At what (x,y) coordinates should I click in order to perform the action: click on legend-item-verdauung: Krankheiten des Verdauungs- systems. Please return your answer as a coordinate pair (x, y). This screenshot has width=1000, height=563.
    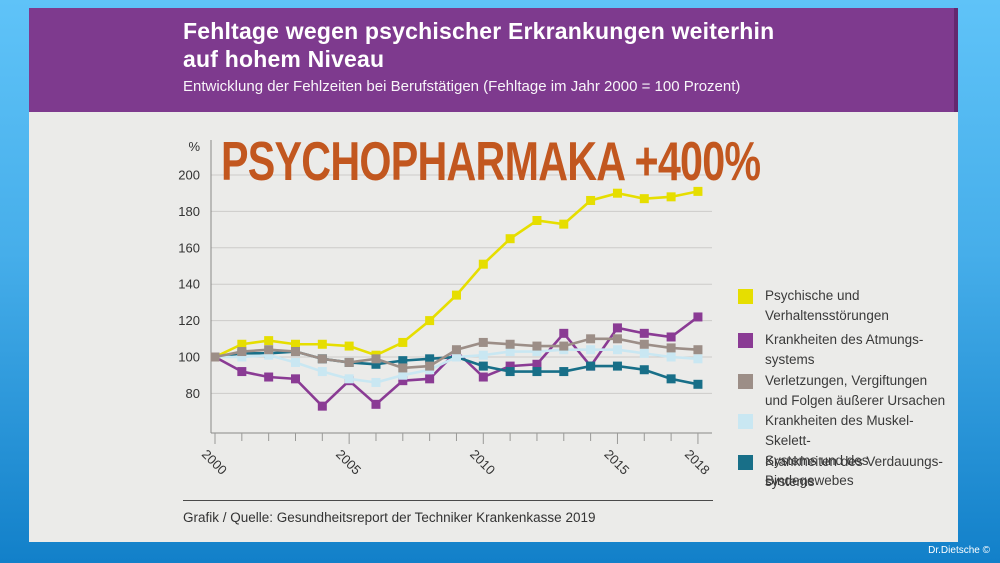
    Looking at the image, I should click on (840, 472).